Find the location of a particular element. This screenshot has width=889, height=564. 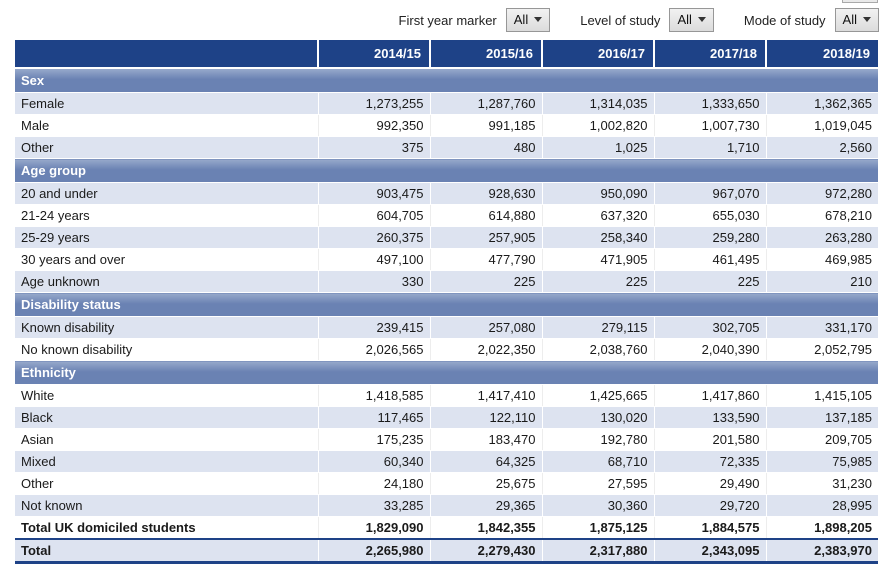

cell-value: 903,475 is located at coordinates (373, 193).